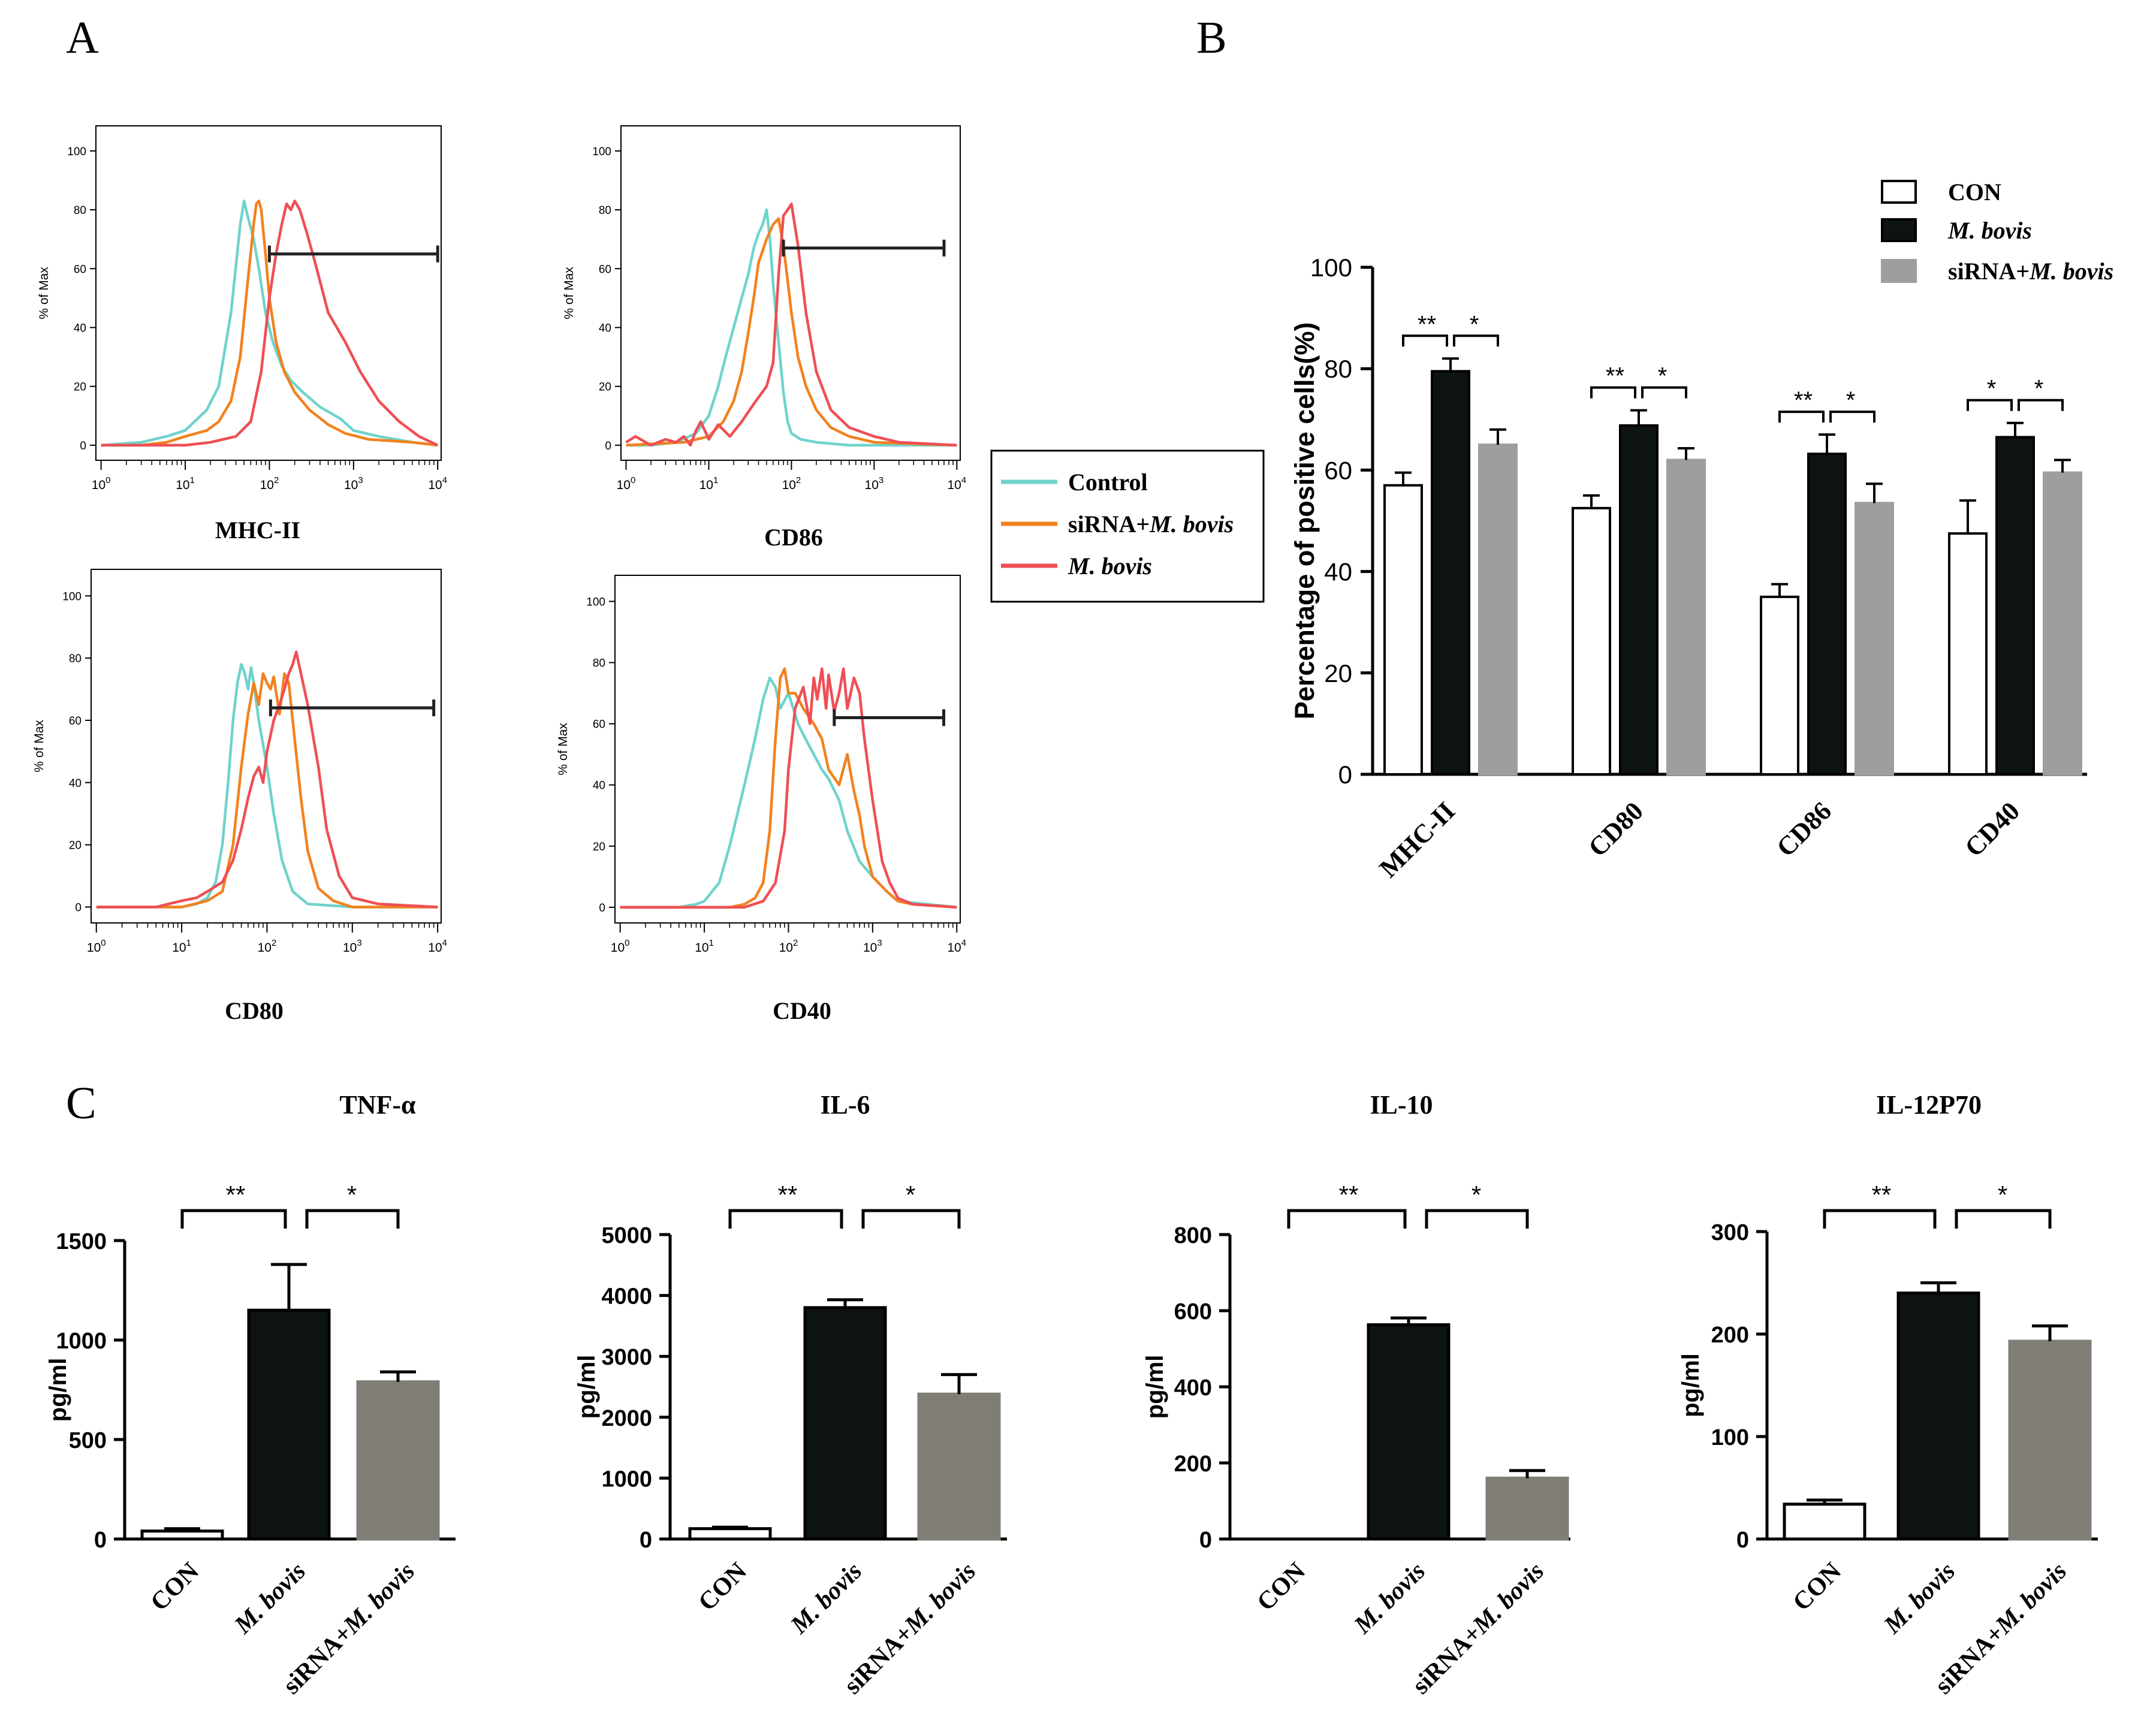 The height and width of the screenshot is (1735, 2156). Describe the element at coordinates (1899, 271) in the screenshot. I see `legend-b-swatch-sirna` at that location.